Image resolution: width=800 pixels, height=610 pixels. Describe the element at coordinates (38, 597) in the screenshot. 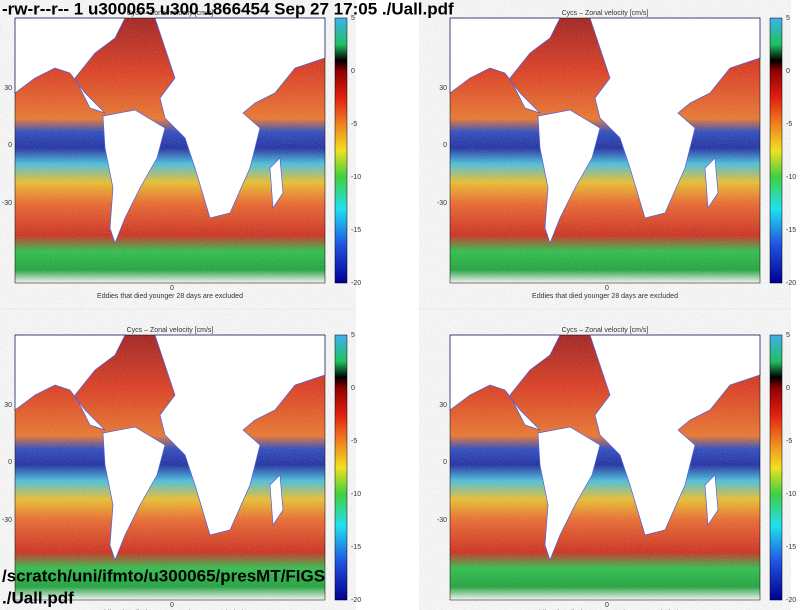

I see `footer-file: ./Uall.pdf` at that location.